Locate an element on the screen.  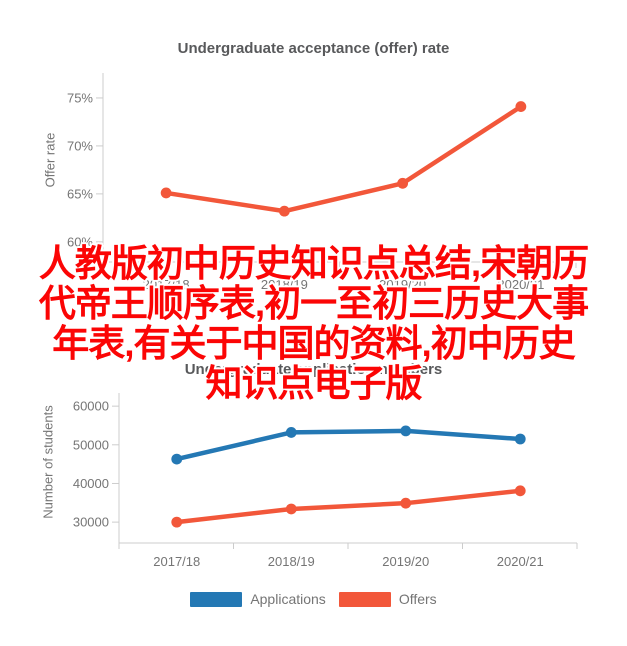
overlay-line-4: 知识点电子版 is located at coordinates (314, 383).